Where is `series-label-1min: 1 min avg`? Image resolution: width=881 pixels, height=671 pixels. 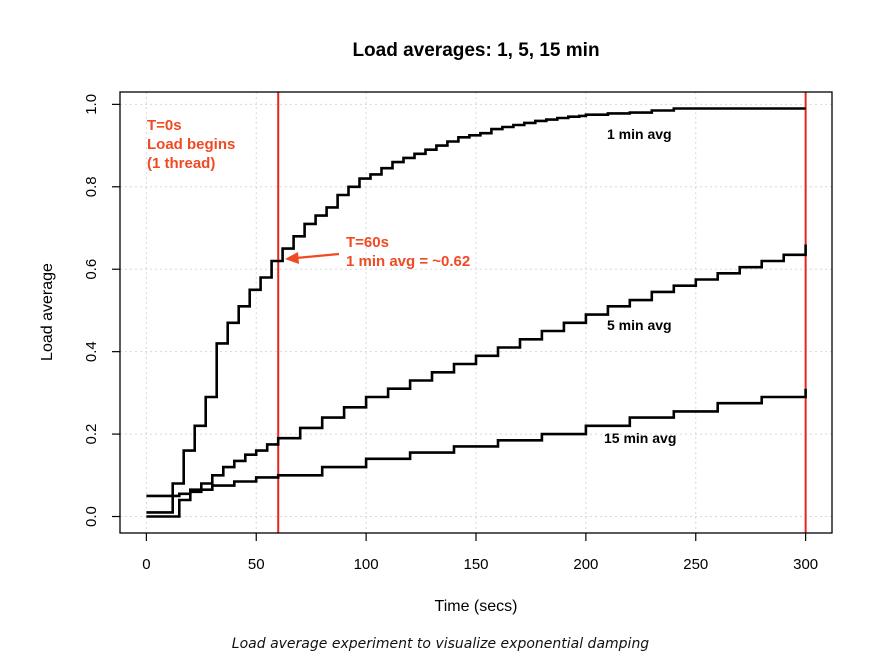 series-label-1min: 1 min avg is located at coordinates (639, 134).